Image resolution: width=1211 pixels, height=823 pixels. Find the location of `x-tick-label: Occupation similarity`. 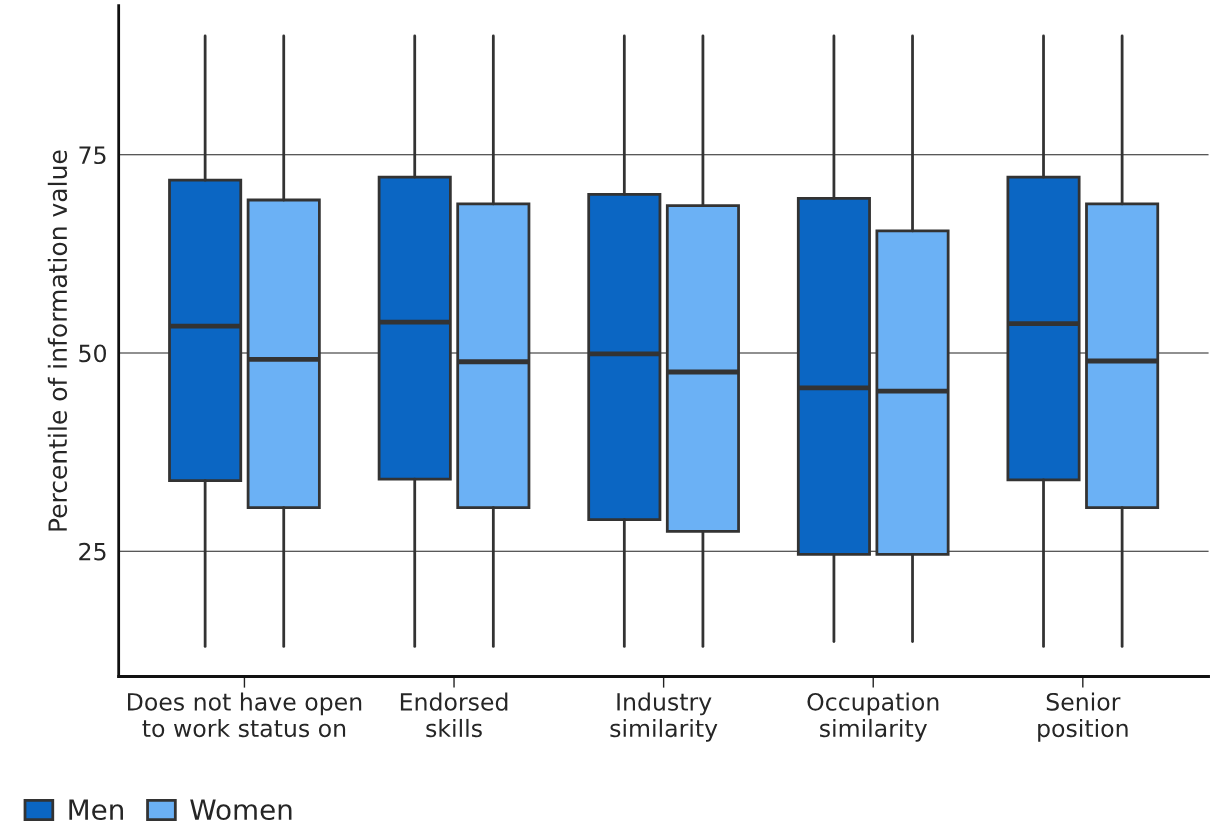

x-tick-label: Occupation similarity is located at coordinates (873, 717).